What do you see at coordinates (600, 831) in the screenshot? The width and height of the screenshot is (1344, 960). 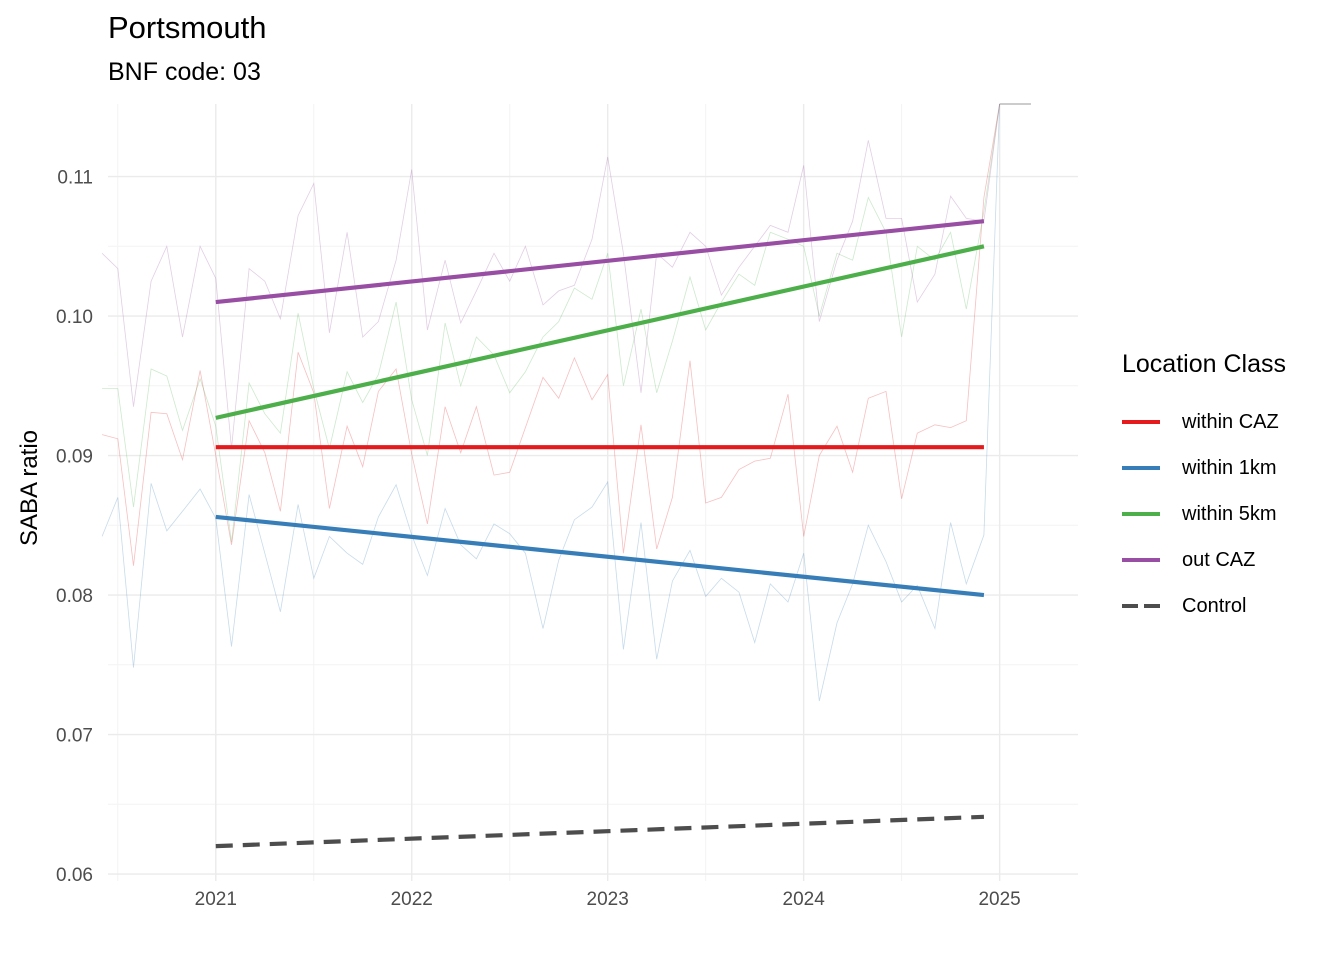 I see `trend-line-control` at bounding box center [600, 831].